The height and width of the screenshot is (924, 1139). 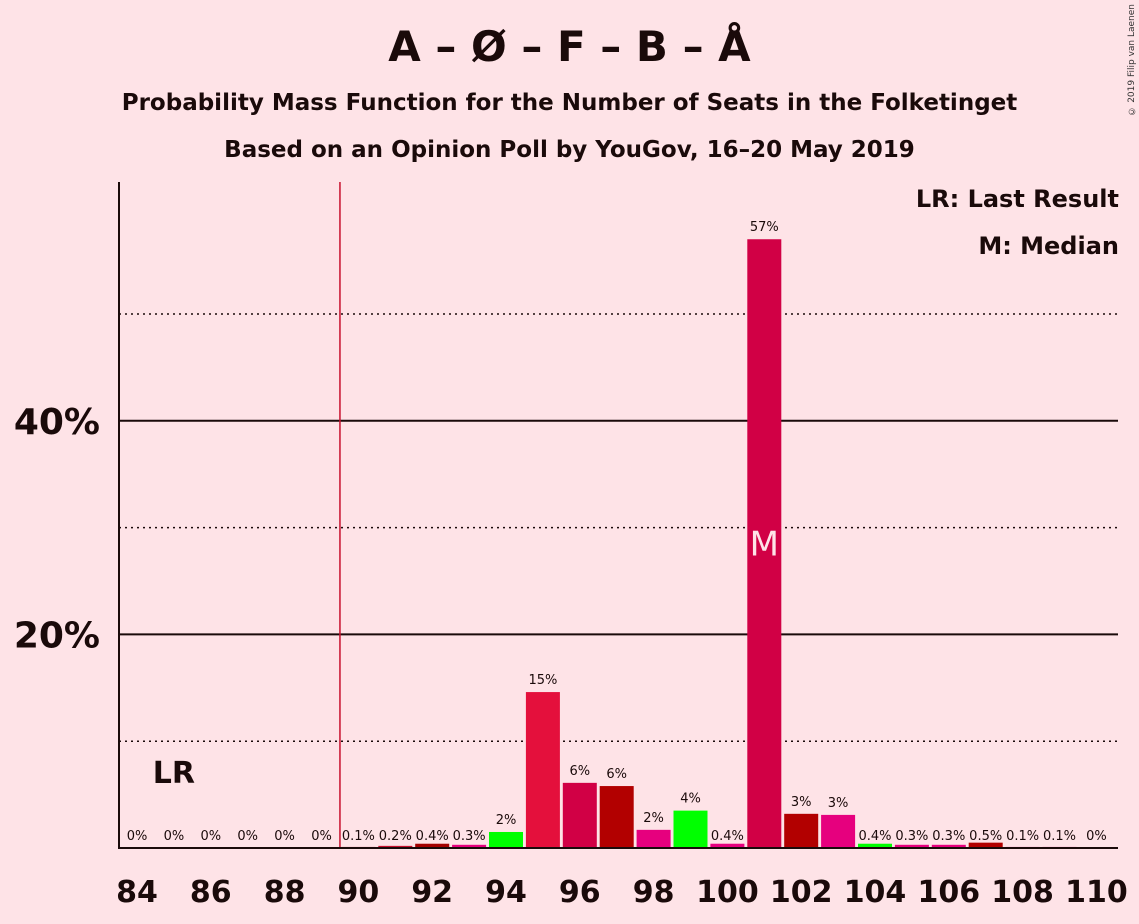 I want to click on x-tick-label: 108, so click(x=1022, y=892).